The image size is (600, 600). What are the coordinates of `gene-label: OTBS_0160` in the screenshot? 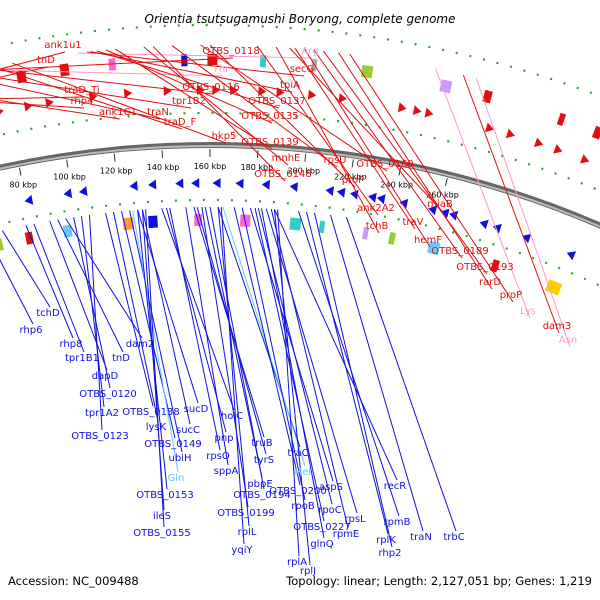 It's located at (384, 164).